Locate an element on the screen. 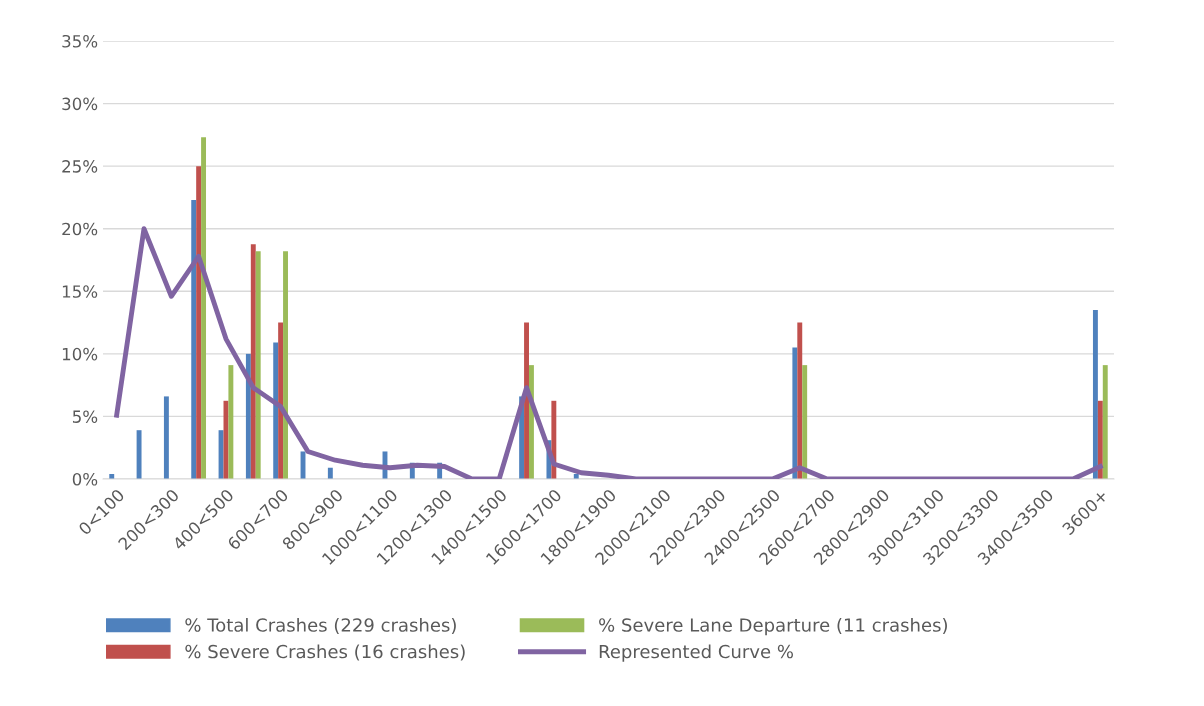  legend-label: % Total Crashes (229 crashes) is located at coordinates (320, 625).